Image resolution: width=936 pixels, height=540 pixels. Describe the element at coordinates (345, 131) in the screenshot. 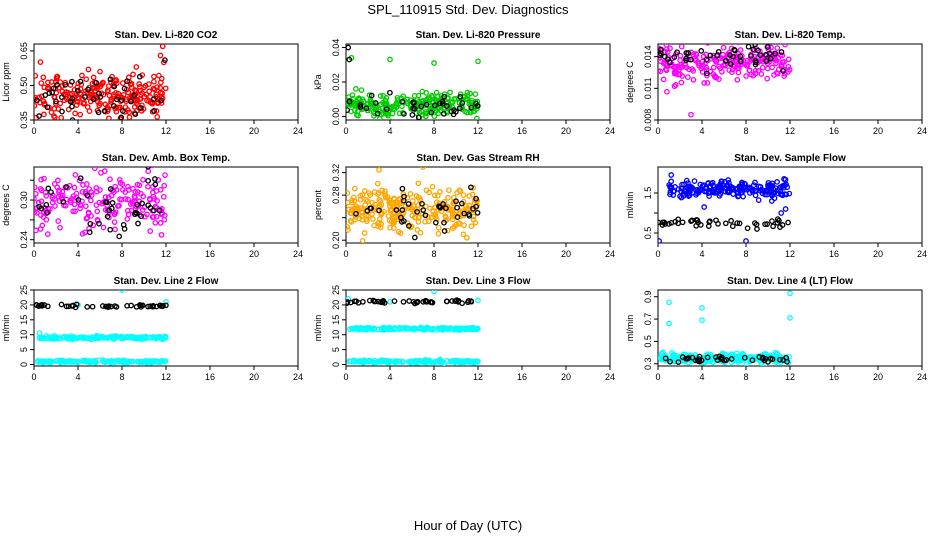

I see `x-tick-label: 0` at that location.